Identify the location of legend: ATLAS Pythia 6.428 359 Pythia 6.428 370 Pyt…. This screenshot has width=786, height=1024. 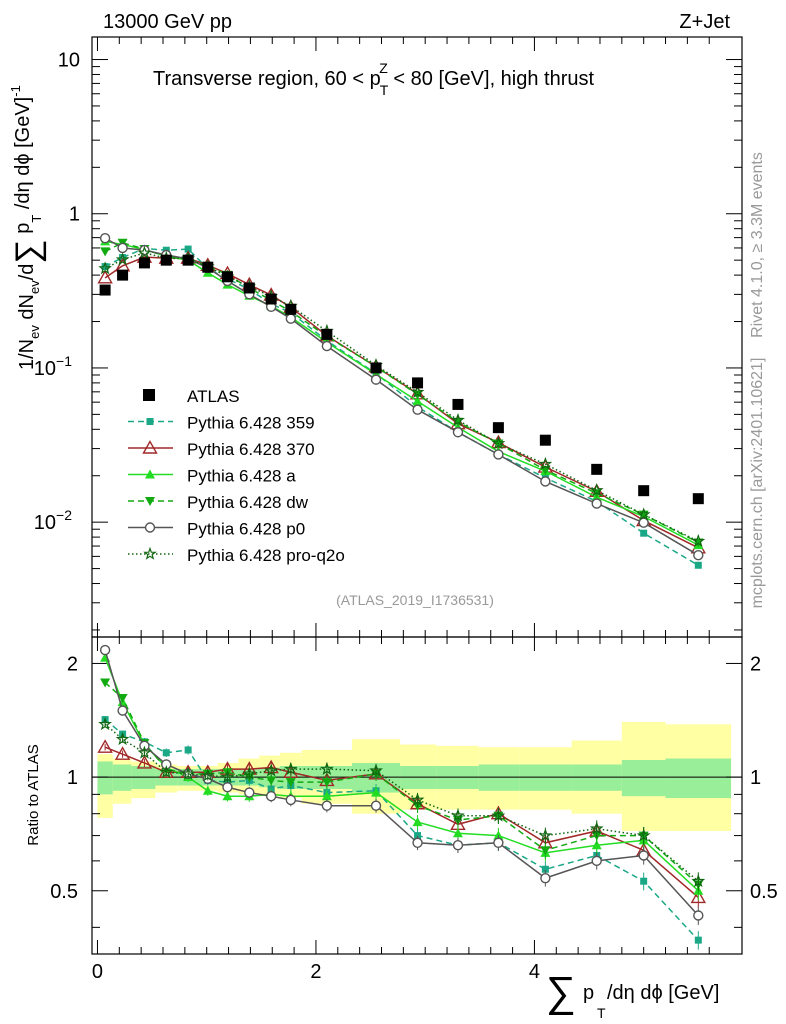
(236, 476).